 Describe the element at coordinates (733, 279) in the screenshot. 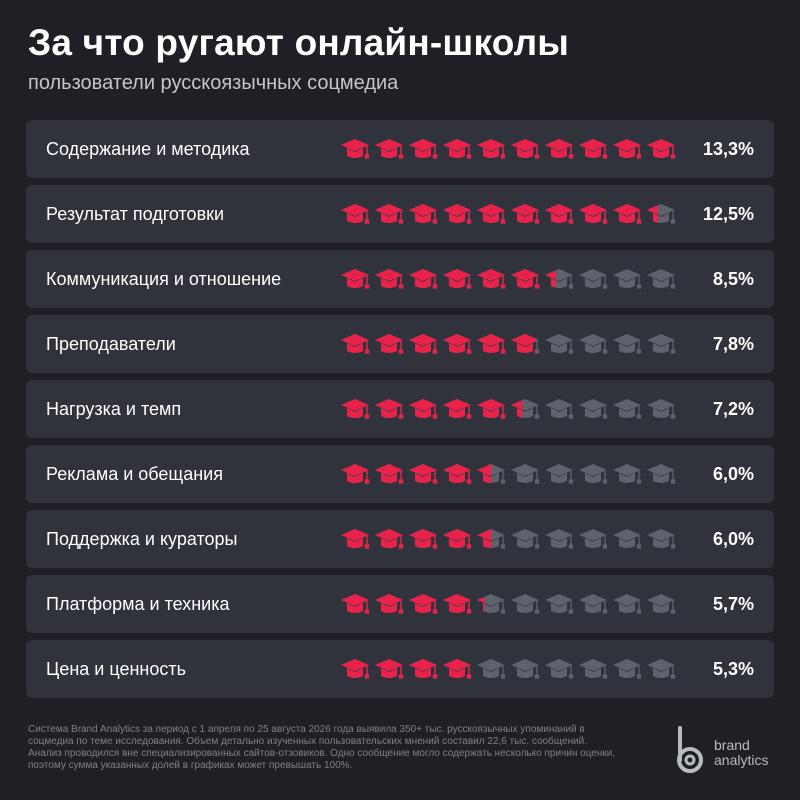

I see `value-label: 8,5%` at that location.